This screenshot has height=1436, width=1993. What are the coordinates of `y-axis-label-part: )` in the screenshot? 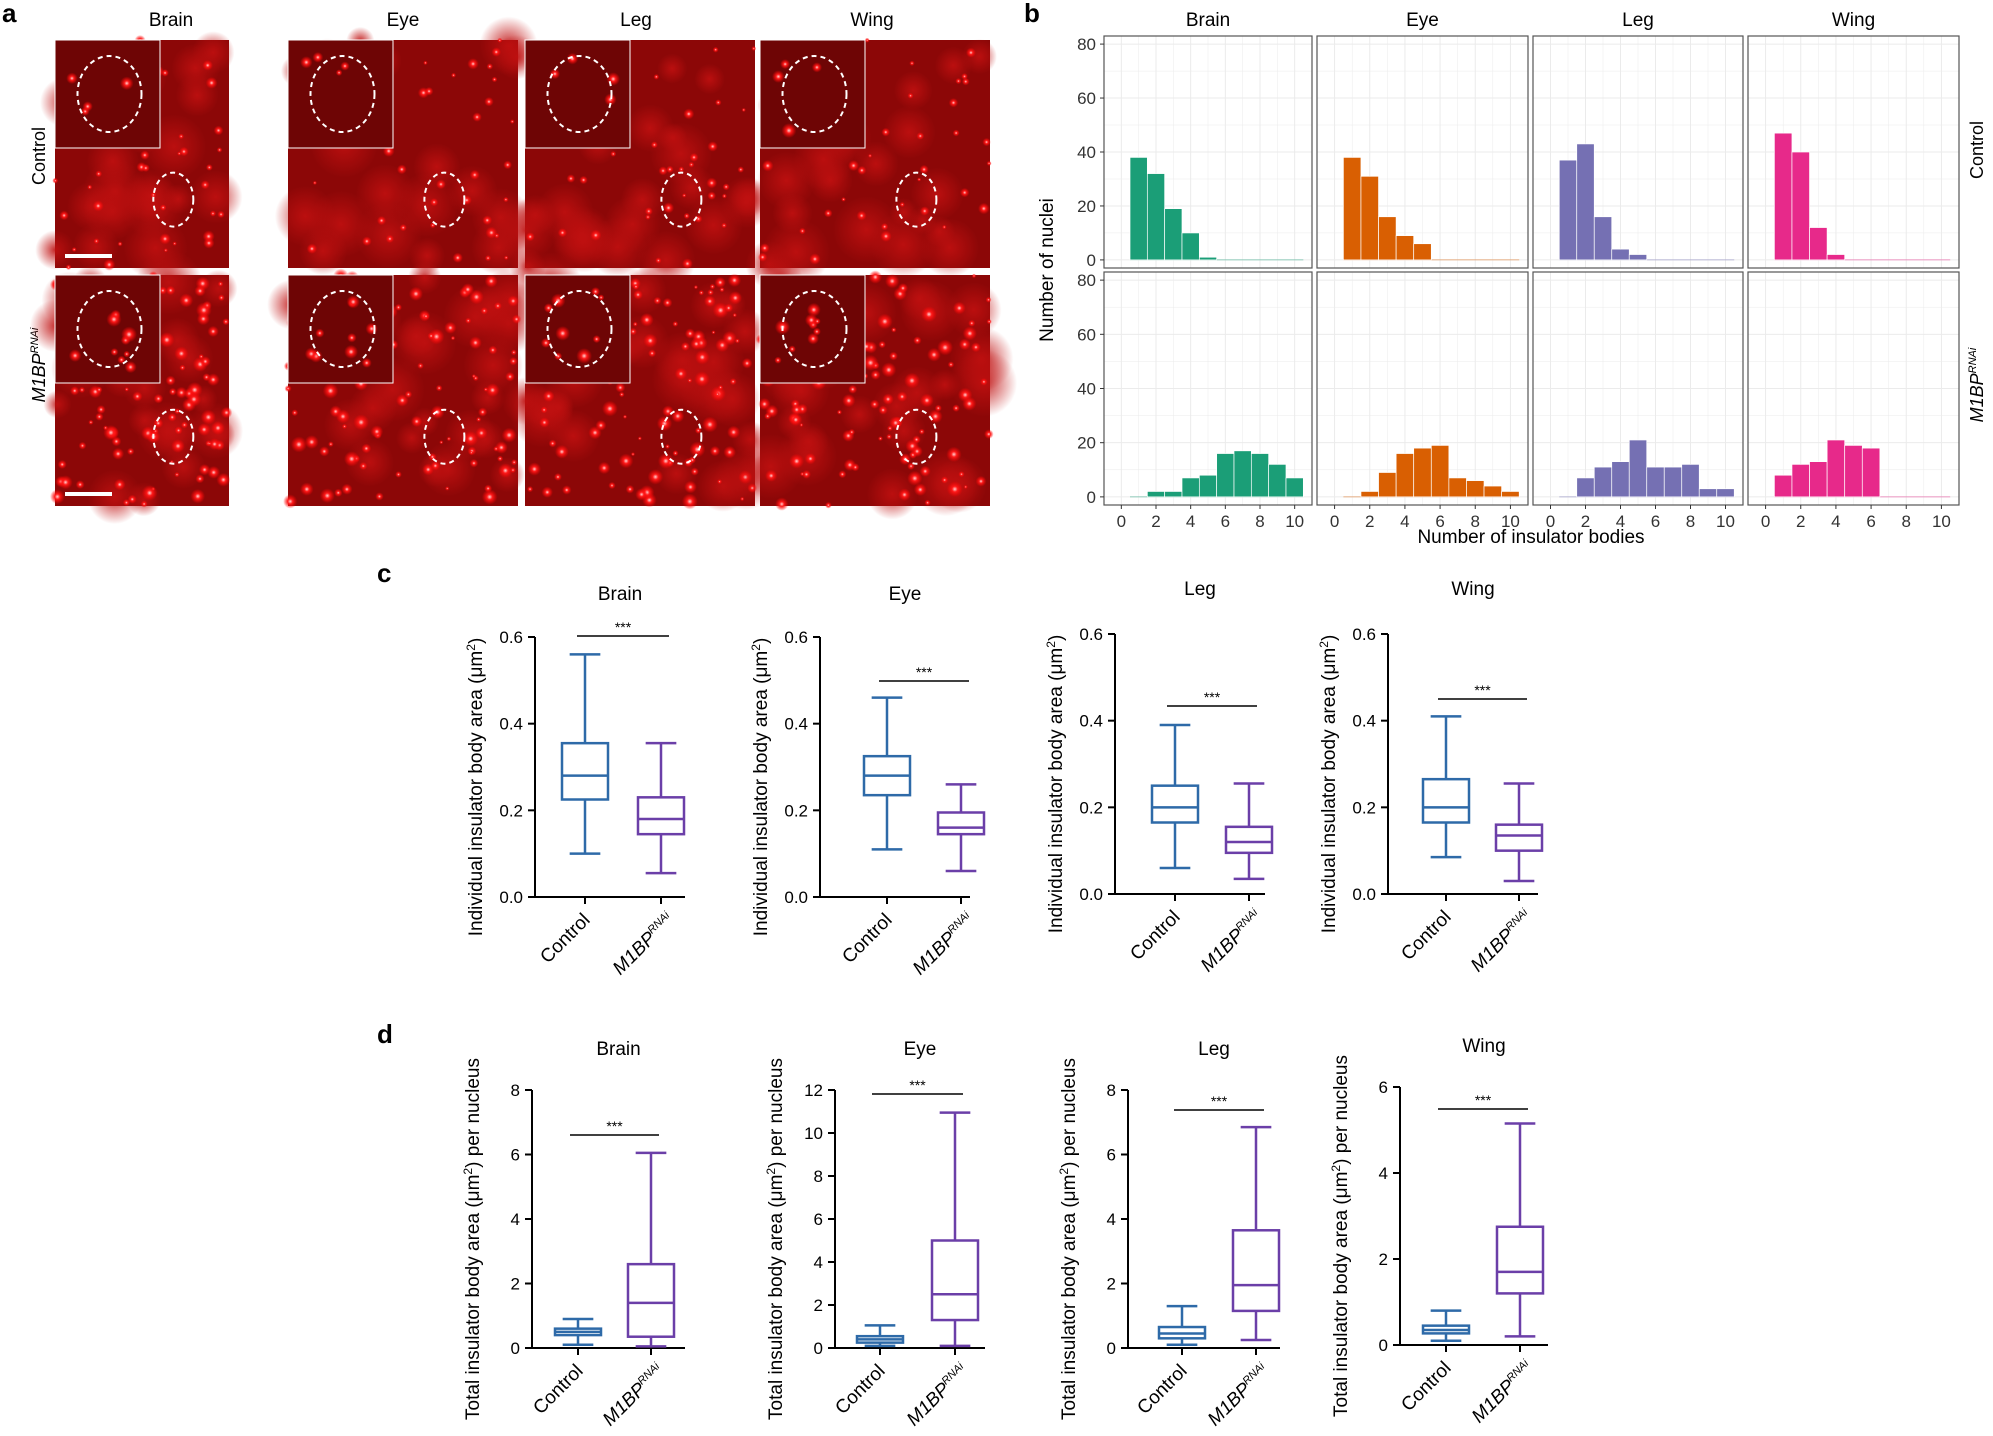 It's located at (1056, 638).